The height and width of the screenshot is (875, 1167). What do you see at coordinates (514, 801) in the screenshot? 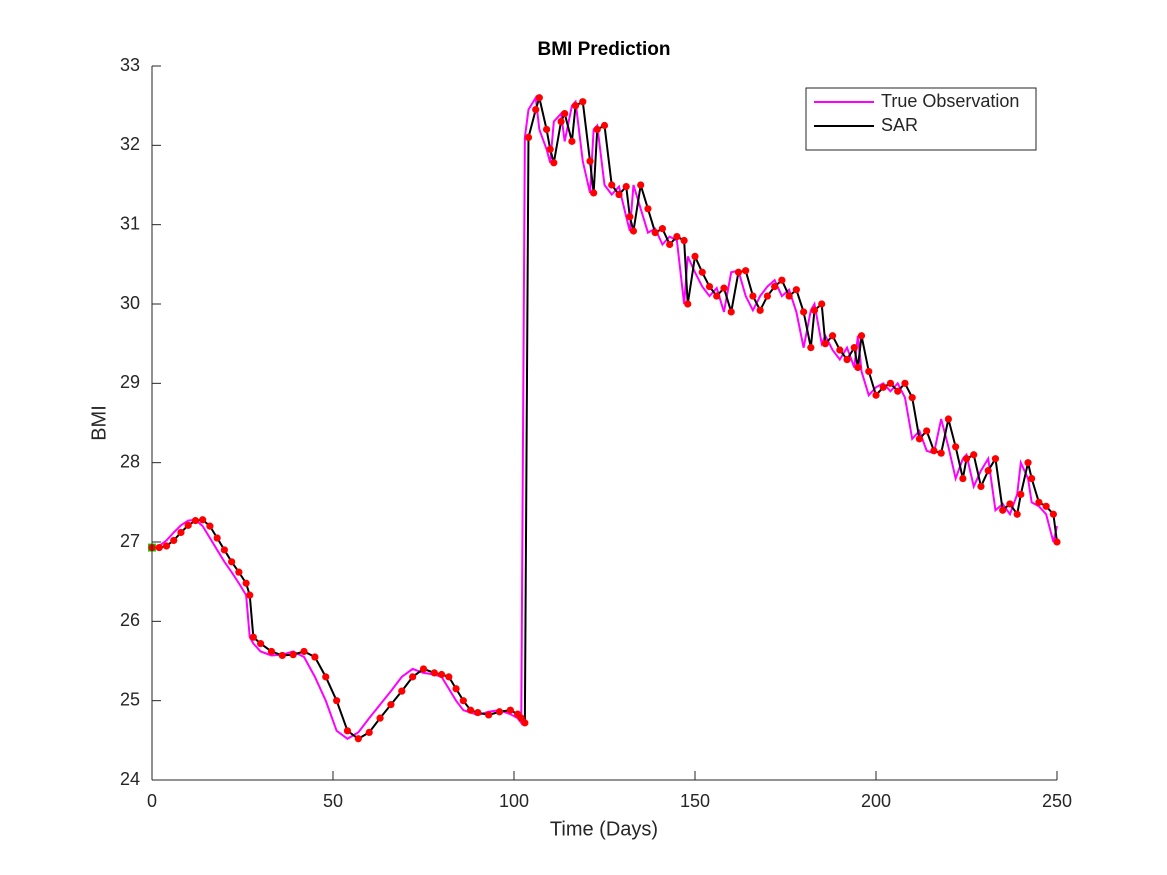
I see `x-tick-label: 100` at bounding box center [514, 801].